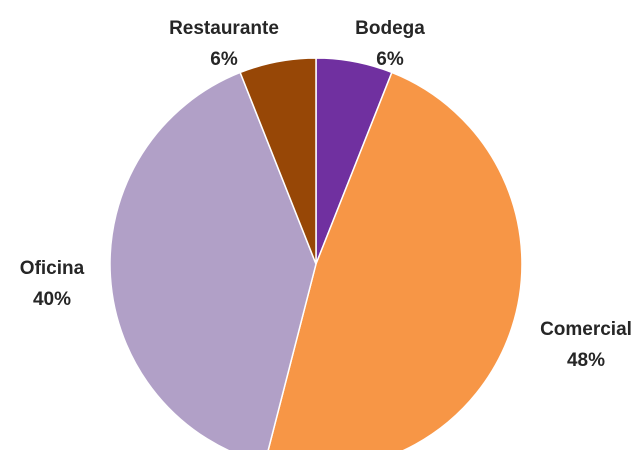 The image size is (643, 455). Describe the element at coordinates (586, 360) in the screenshot. I see `slice-percent-comercial: 48%` at that location.